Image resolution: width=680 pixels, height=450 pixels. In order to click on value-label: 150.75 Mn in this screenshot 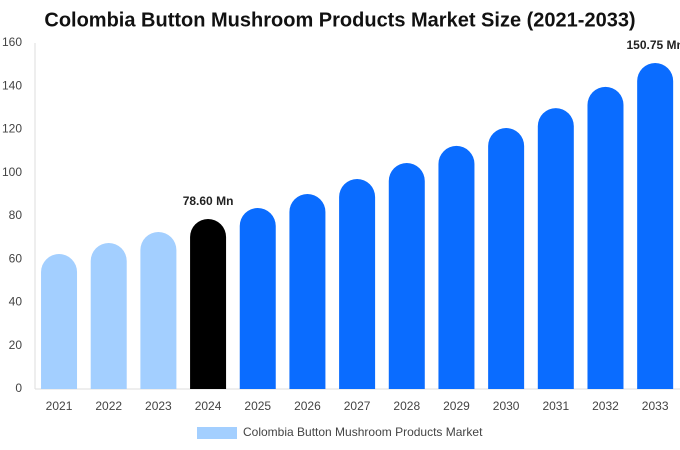, I will do `click(653, 45)`.